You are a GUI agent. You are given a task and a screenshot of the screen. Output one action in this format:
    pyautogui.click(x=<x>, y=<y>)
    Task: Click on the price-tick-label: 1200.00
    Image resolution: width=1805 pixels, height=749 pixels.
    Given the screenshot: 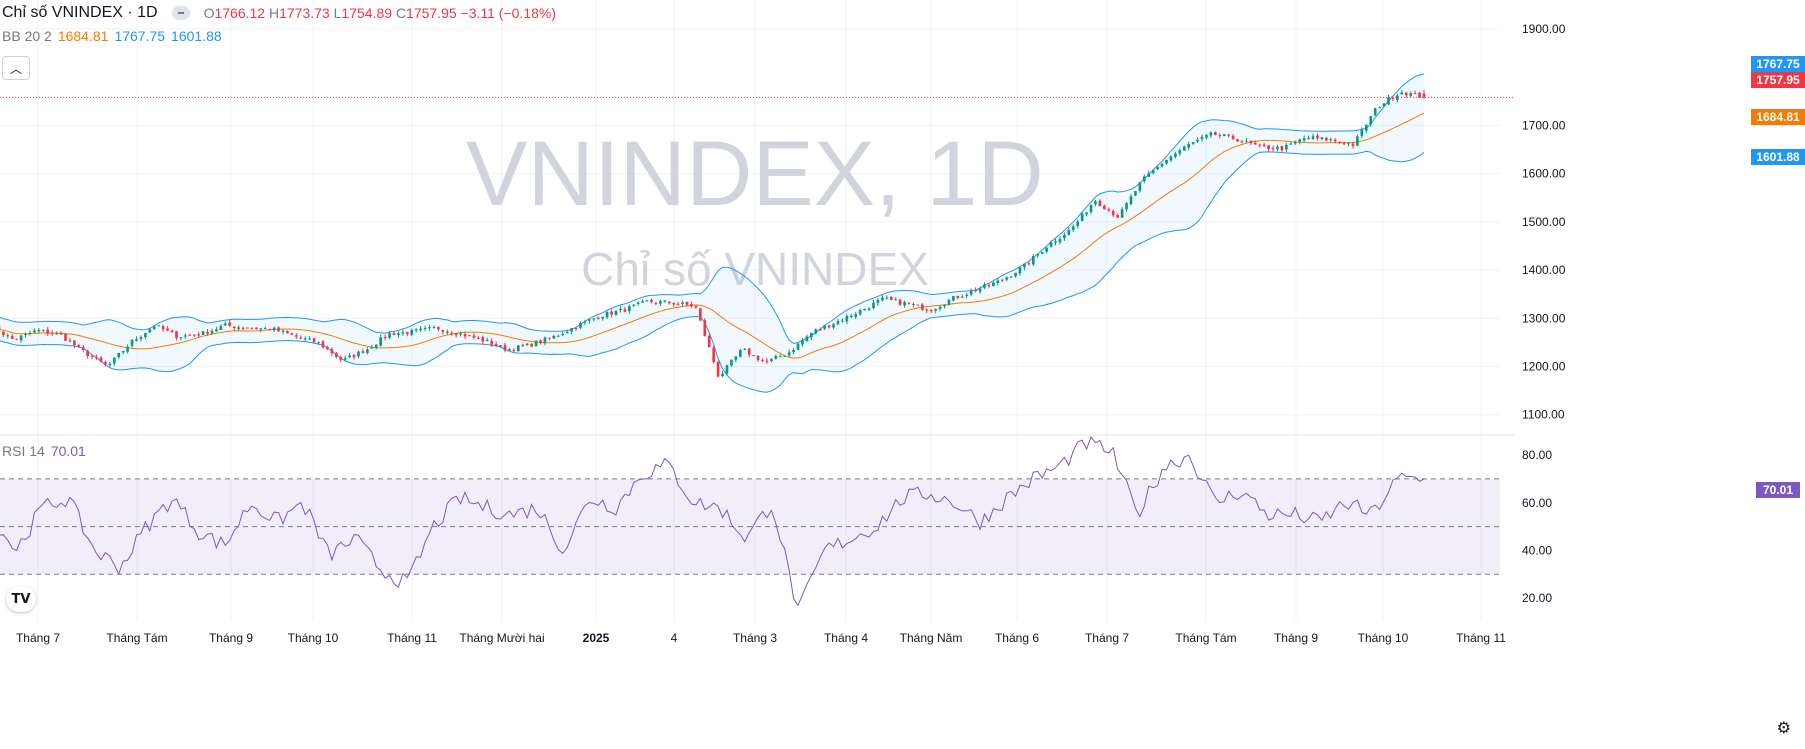 What is the action you would take?
    pyautogui.click(x=1544, y=366)
    